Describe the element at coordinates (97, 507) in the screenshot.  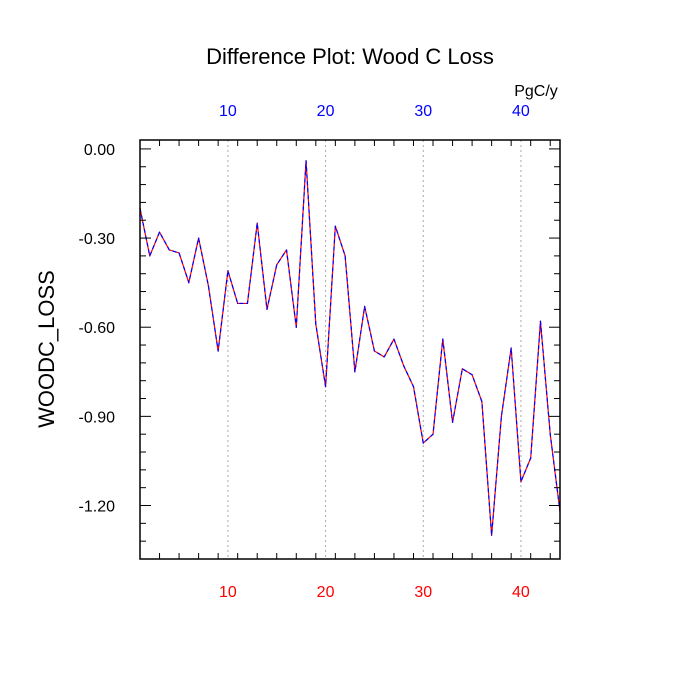
I see `y-tick-label: -1.20` at that location.